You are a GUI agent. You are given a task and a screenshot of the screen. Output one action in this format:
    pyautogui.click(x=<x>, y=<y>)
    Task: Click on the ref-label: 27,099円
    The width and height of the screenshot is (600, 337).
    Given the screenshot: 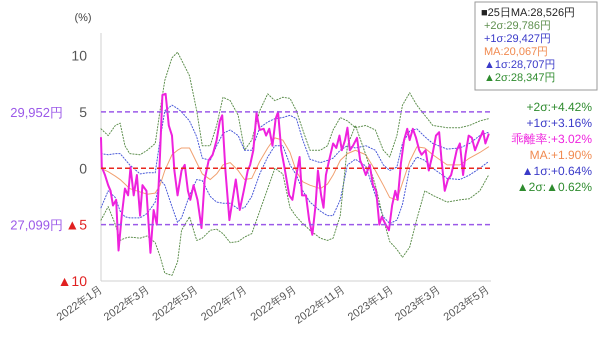 What is the action you would take?
    pyautogui.click(x=36, y=225)
    